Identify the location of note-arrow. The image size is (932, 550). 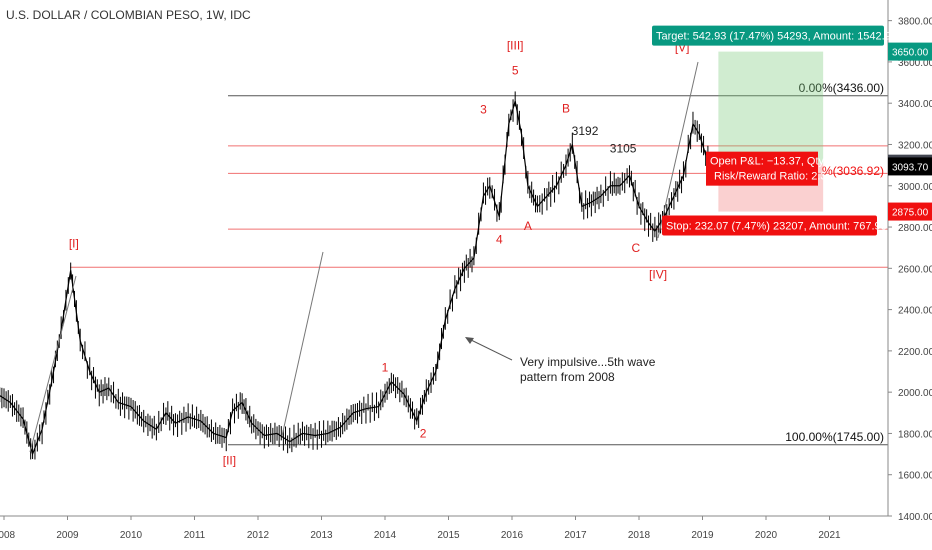
(489, 349).